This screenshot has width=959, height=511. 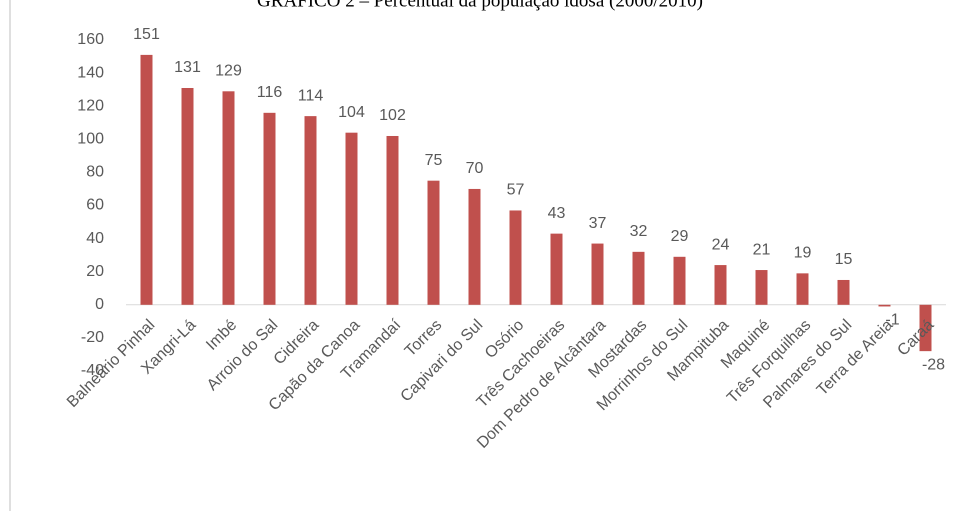 What do you see at coordinates (187, 67) in the screenshot?
I see `data-label: 131` at bounding box center [187, 67].